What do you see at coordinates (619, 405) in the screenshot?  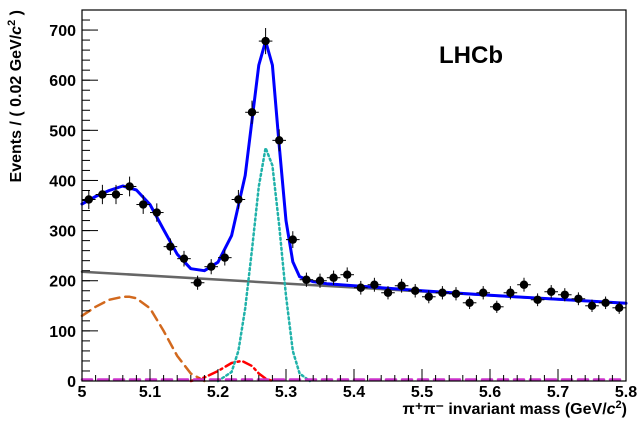 I see `x-axis-title-power: 2` at bounding box center [619, 405].